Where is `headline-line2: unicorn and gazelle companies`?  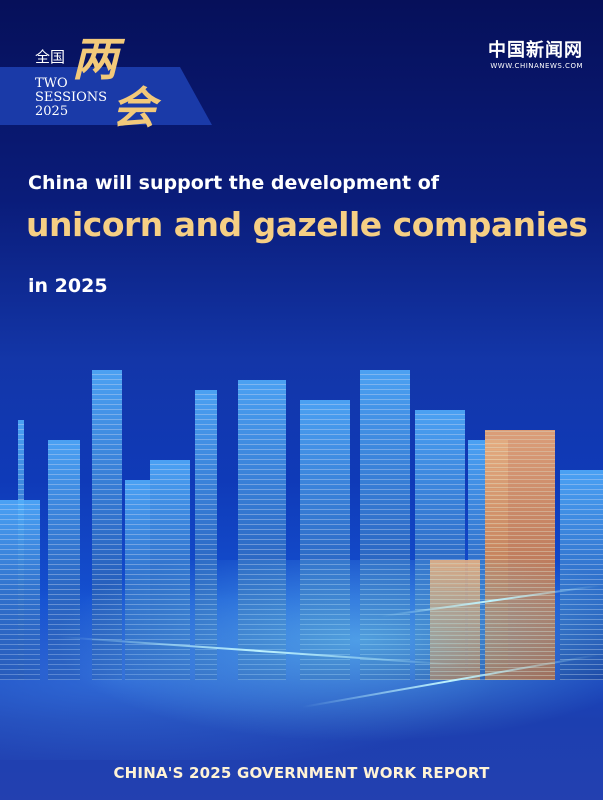
headline-line2: unicorn and gazelle companies is located at coordinates (307, 224).